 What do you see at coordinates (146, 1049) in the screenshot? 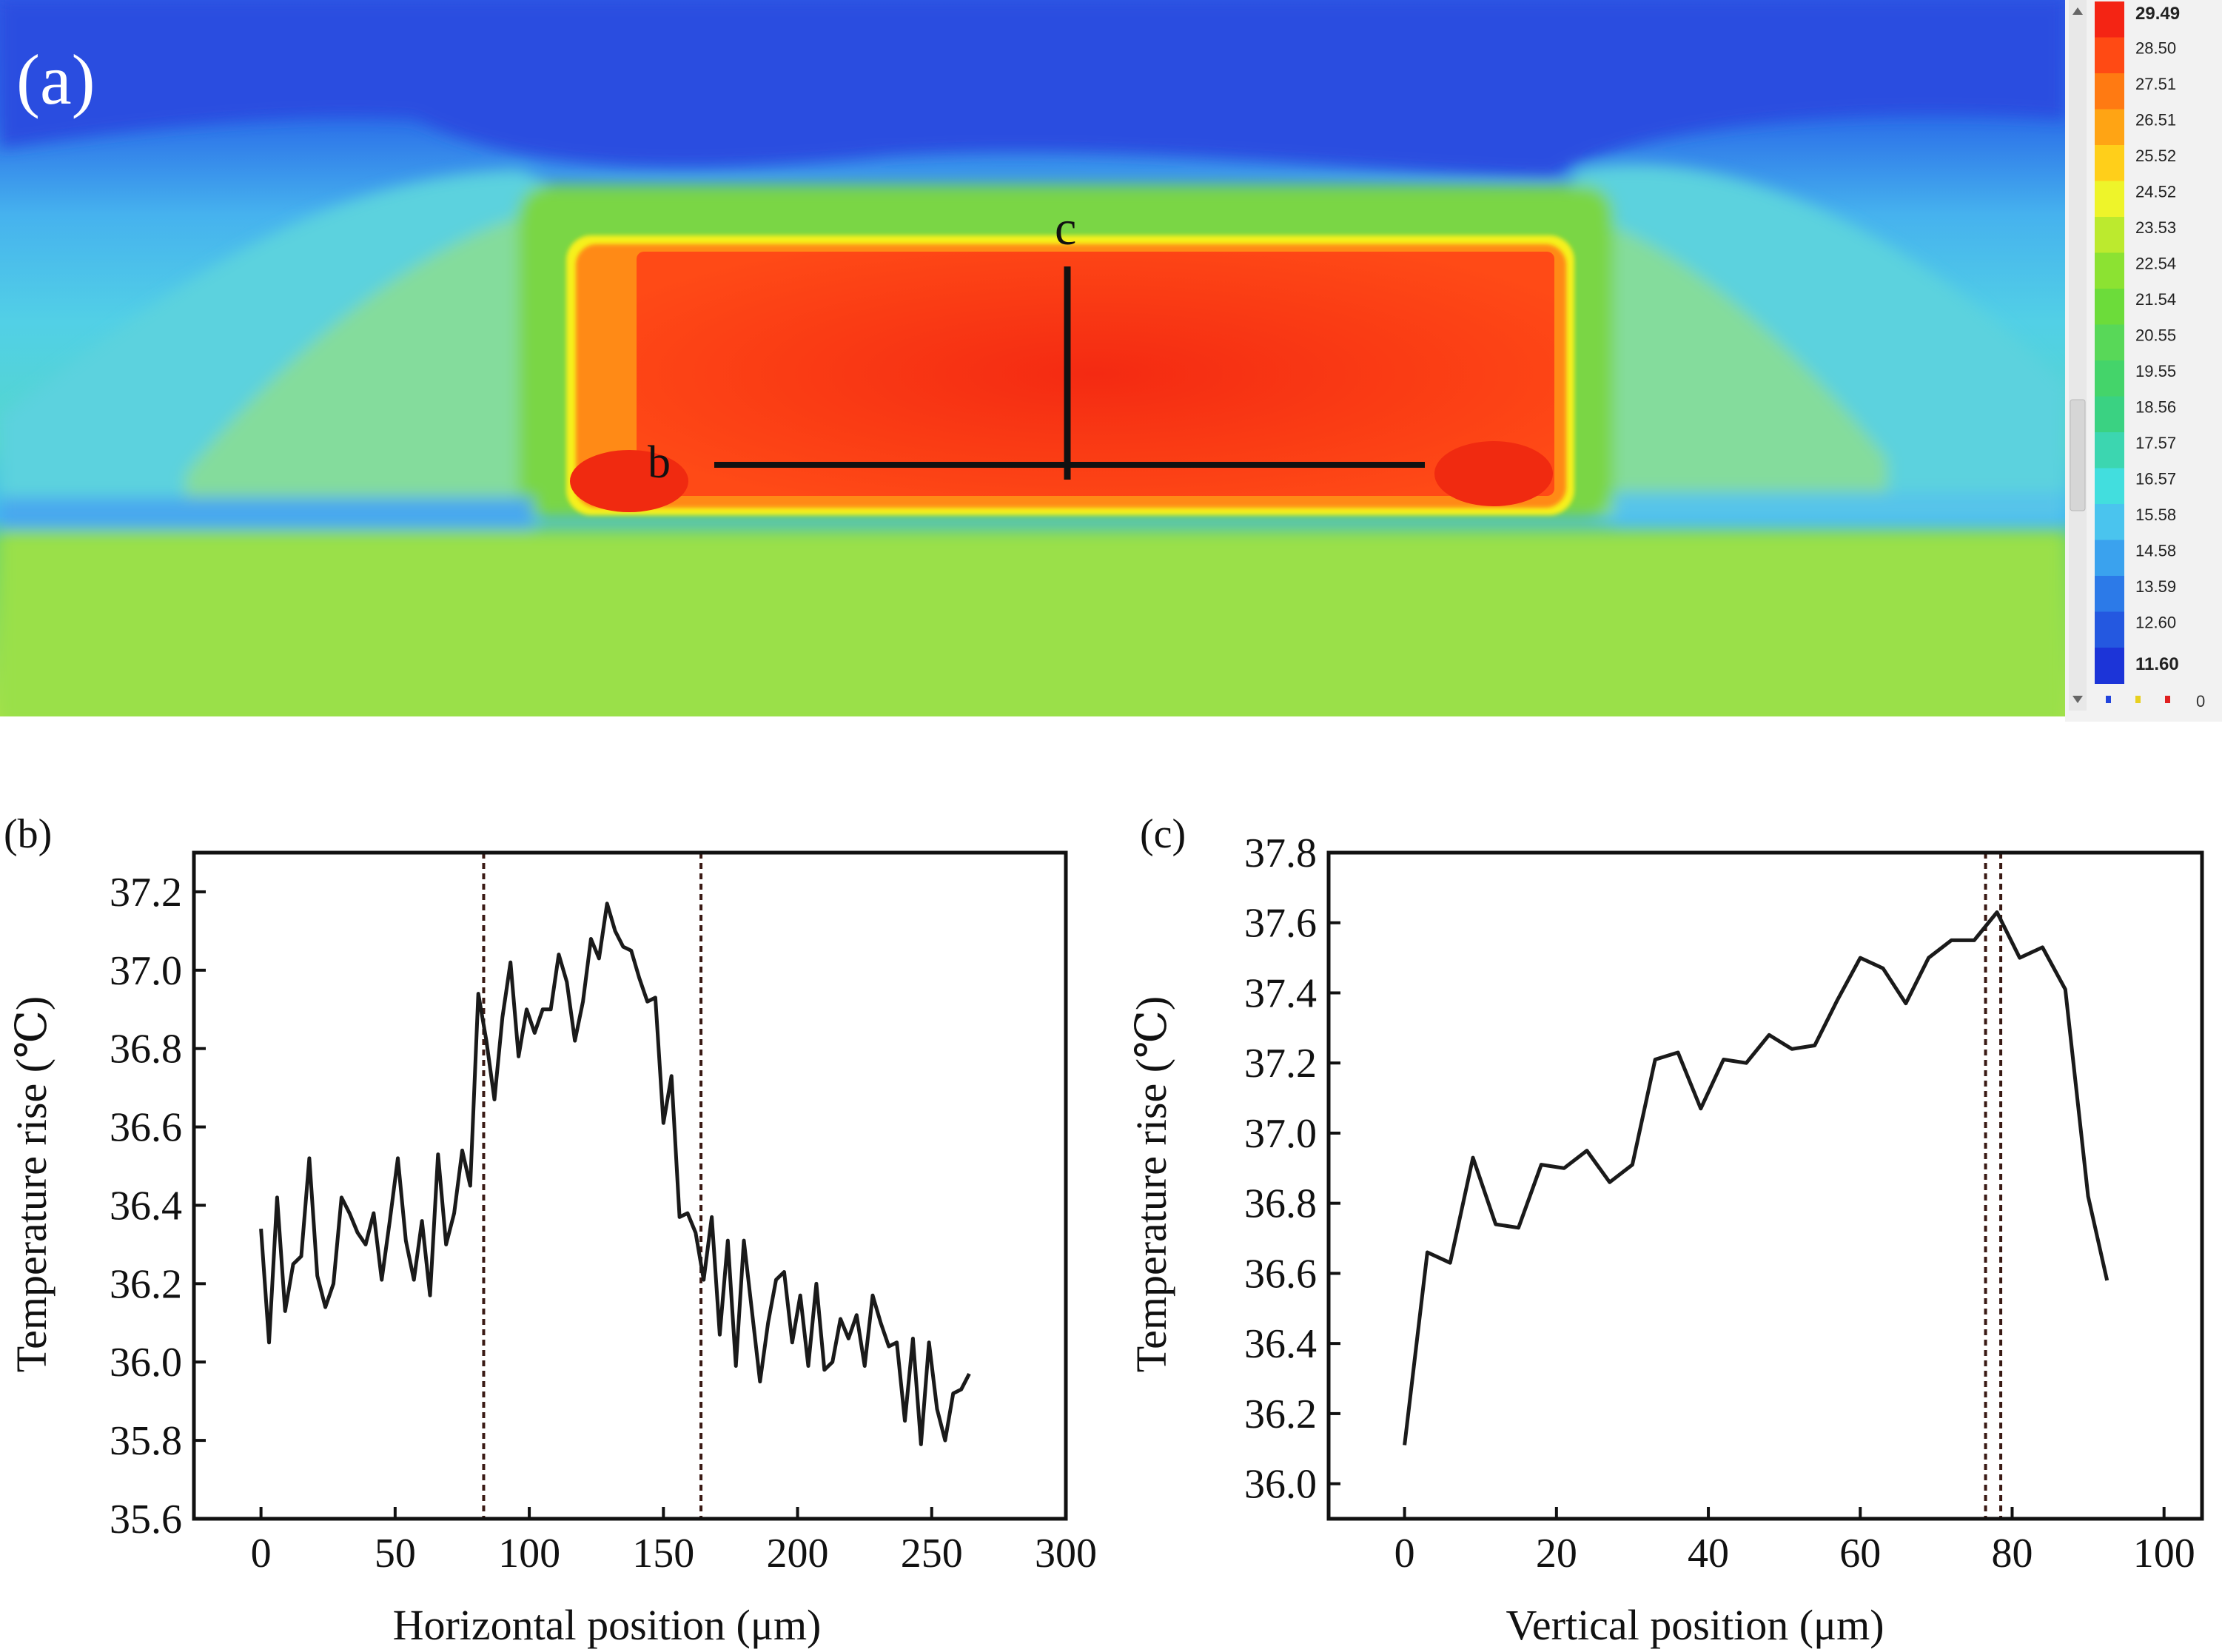
I see `chart-b-ytick-label: 36.8` at bounding box center [146, 1049].